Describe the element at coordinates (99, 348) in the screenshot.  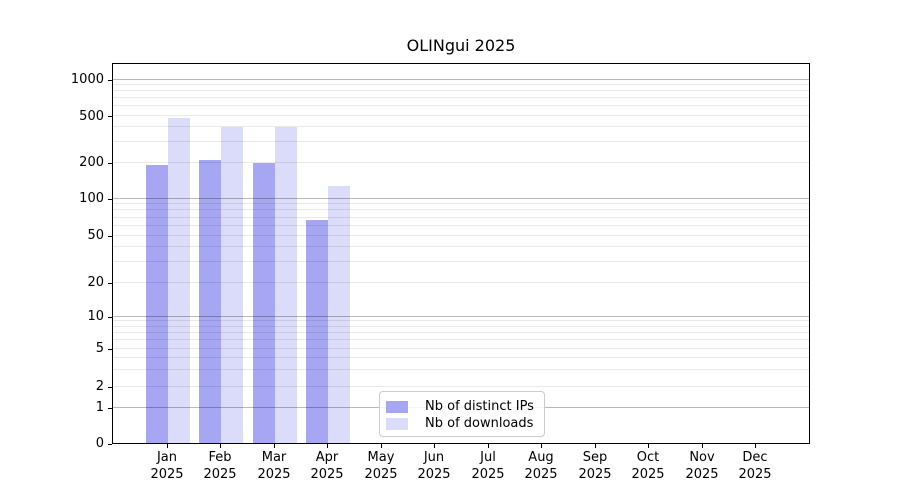
I see `y-tick-label: 5` at that location.